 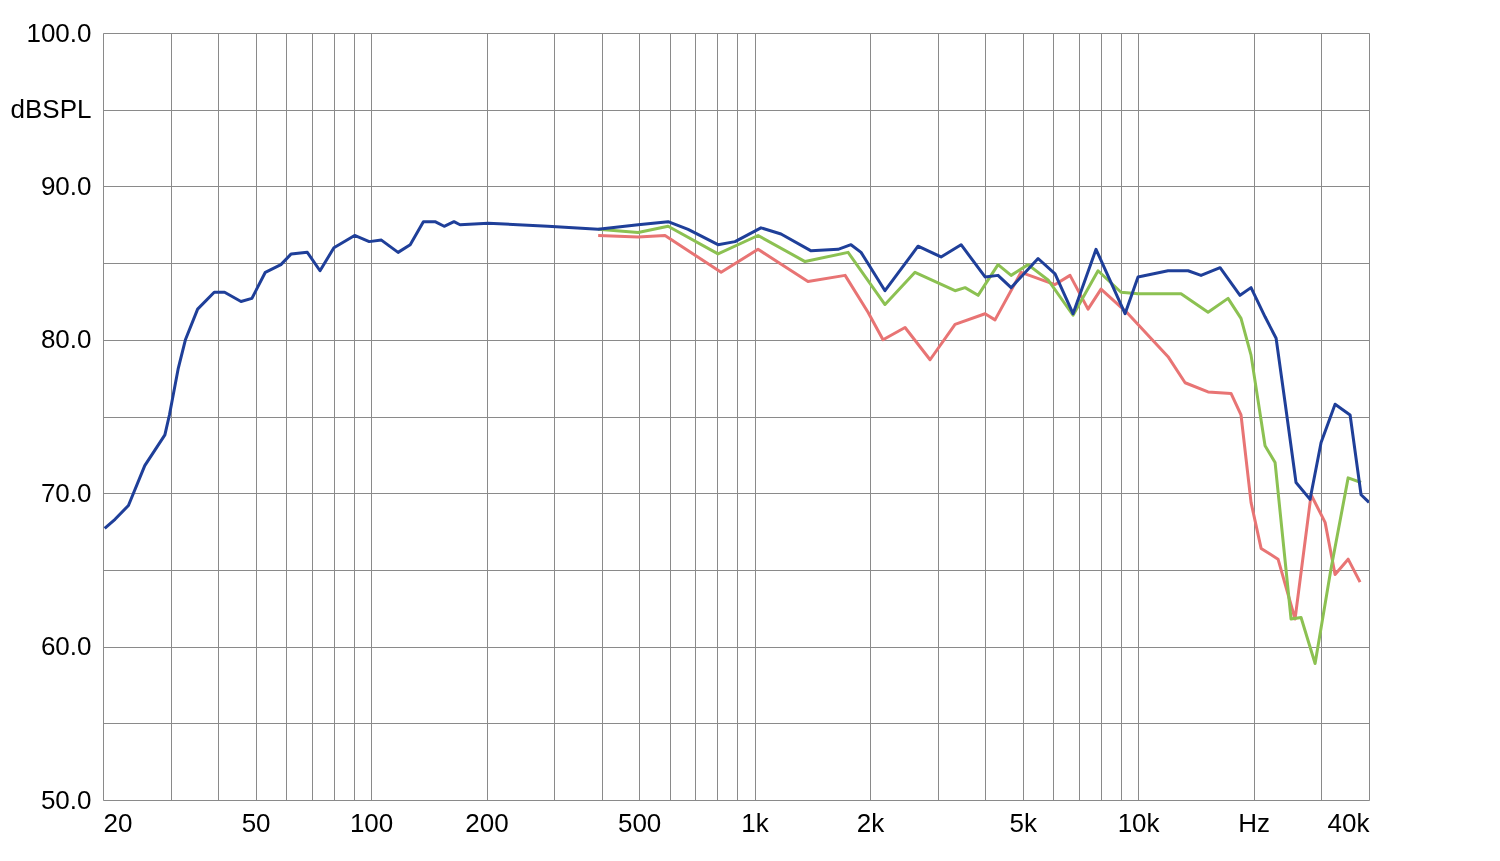 I want to click on y-tick-label: dBSPL, so click(x=51, y=109).